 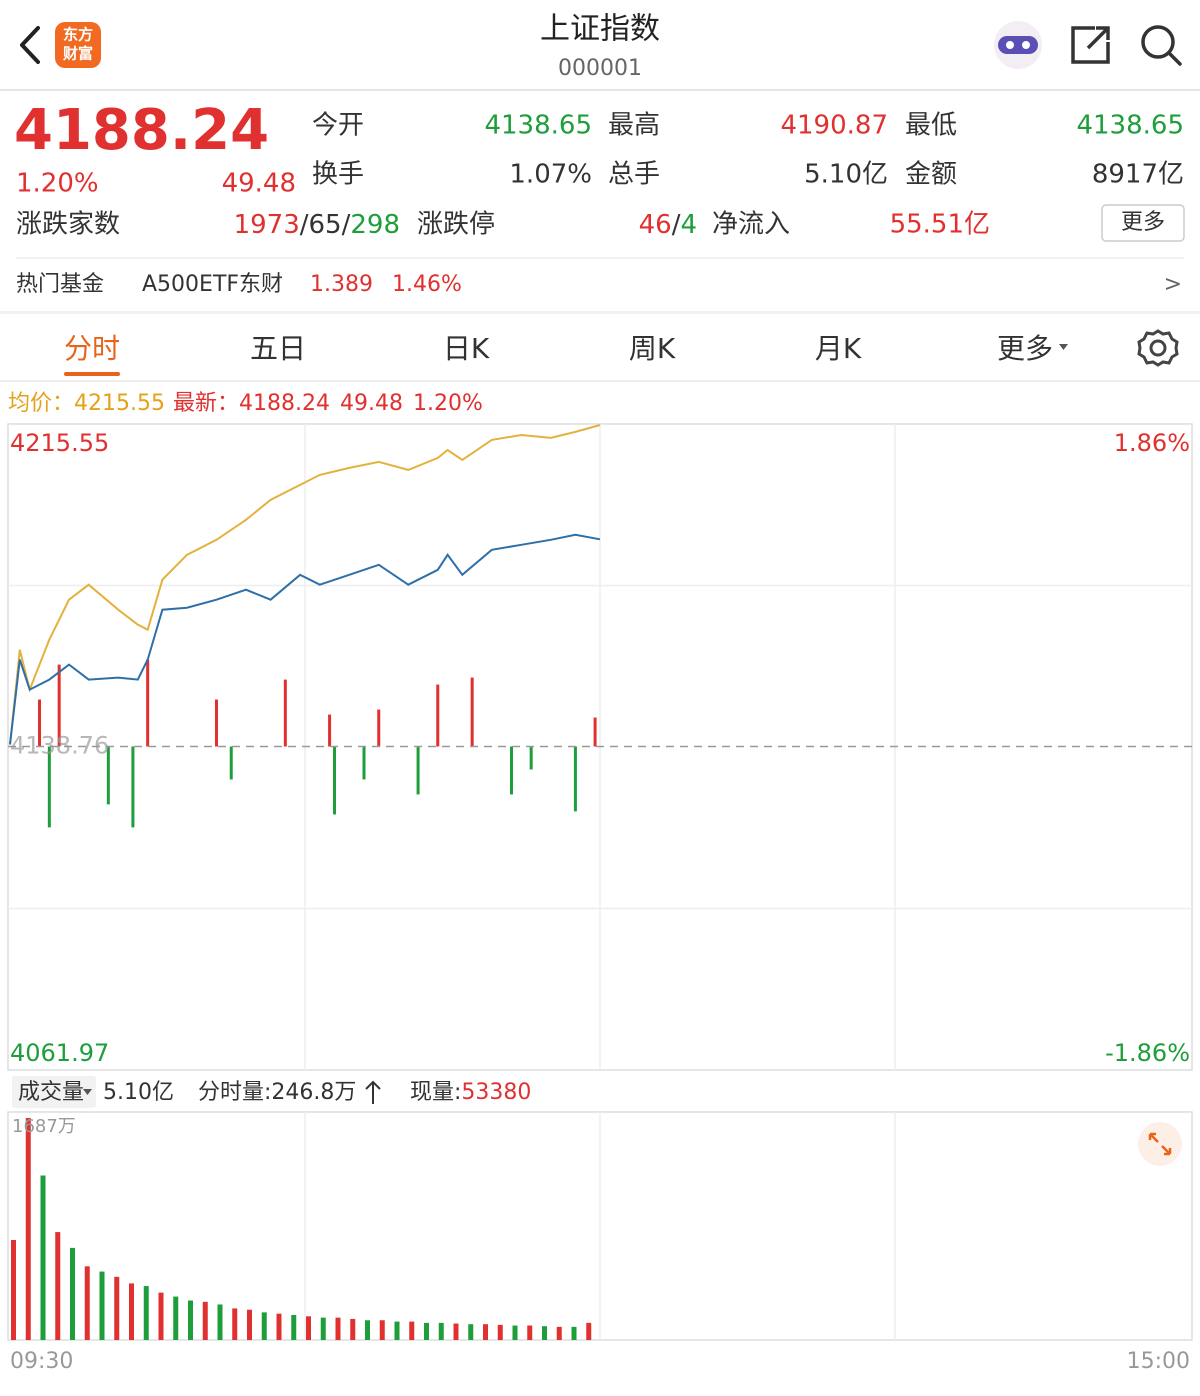 What do you see at coordinates (78, 54) in the screenshot?
I see `logo-text: 财富` at bounding box center [78, 54].